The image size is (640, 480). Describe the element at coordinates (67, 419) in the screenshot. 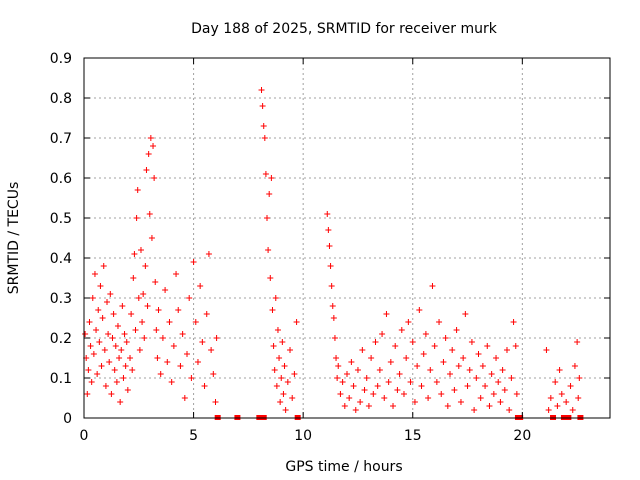

I see `y-tick-label: 0` at that location.